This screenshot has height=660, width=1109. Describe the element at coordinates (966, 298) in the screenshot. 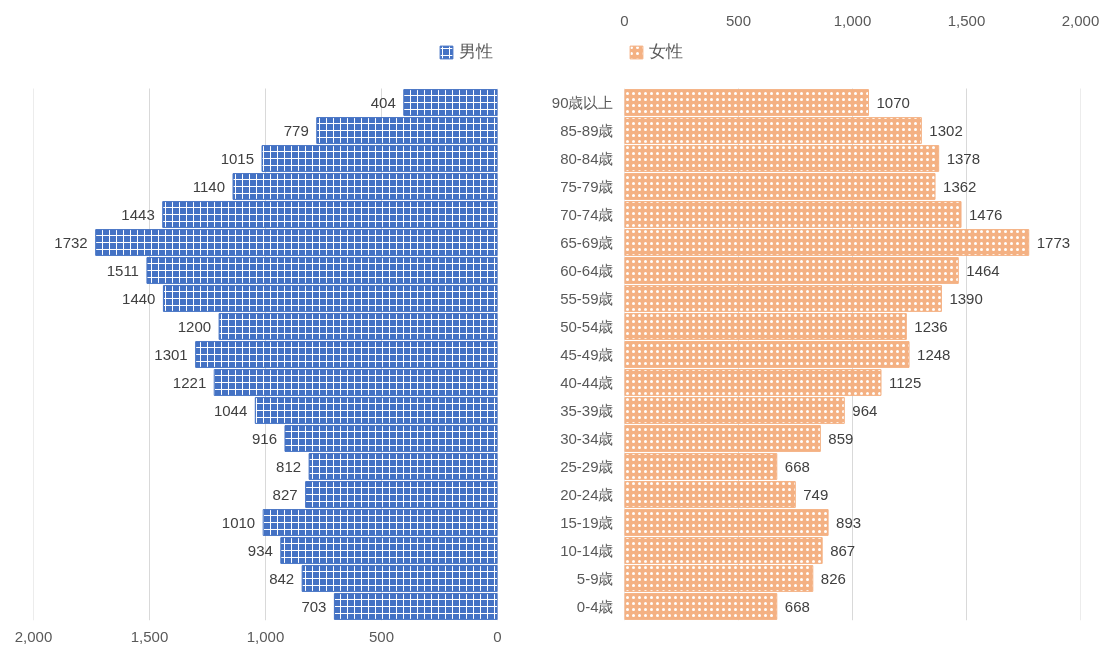

I see `data-label: 1390` at that location.